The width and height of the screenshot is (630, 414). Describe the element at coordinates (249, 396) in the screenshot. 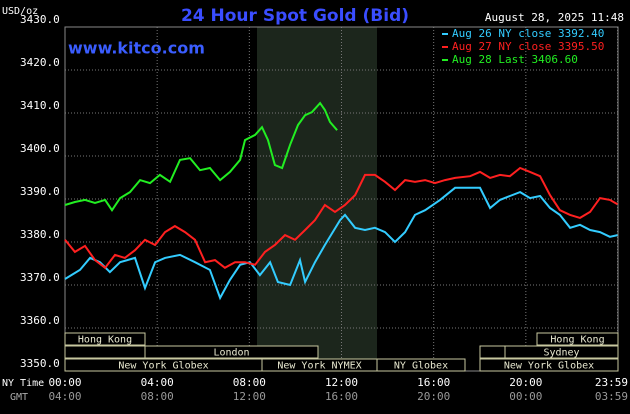

I see `x2-tick-label: 12:00` at that location.